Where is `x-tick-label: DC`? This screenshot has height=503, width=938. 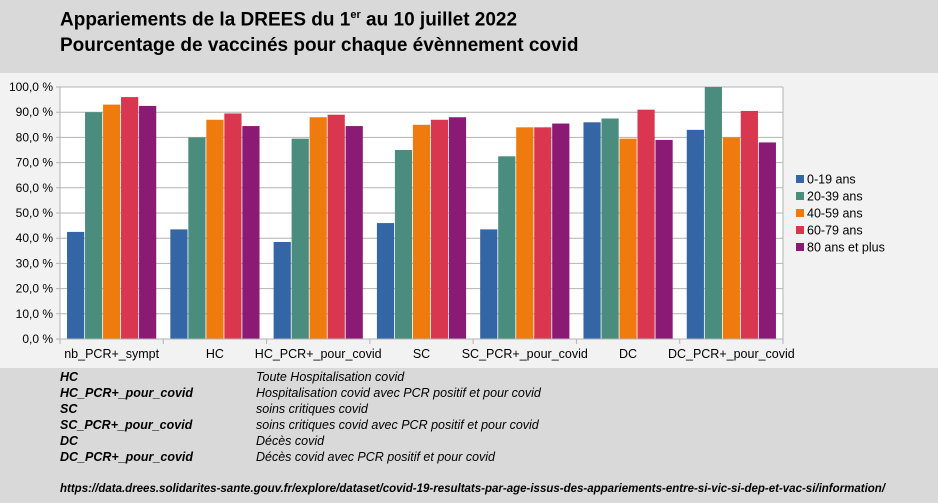
x-tick-label: DC is located at coordinates (628, 354).